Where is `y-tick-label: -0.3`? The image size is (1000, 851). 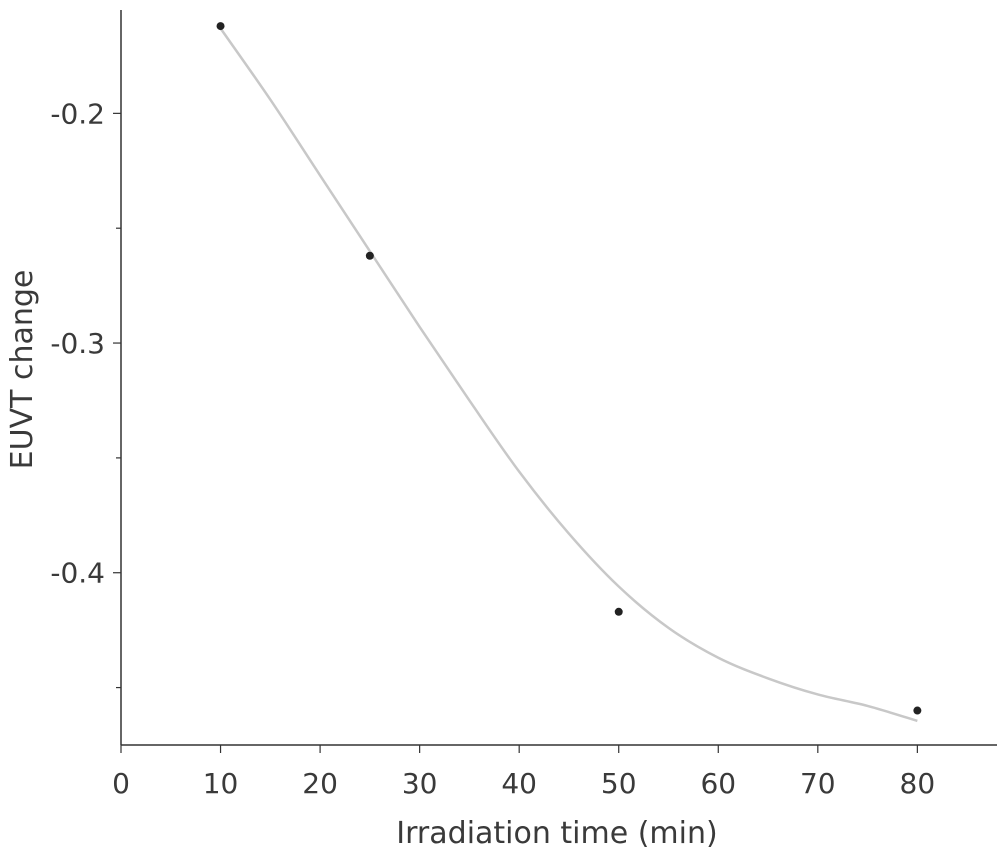
y-tick-label: -0.3 is located at coordinates (77, 343).